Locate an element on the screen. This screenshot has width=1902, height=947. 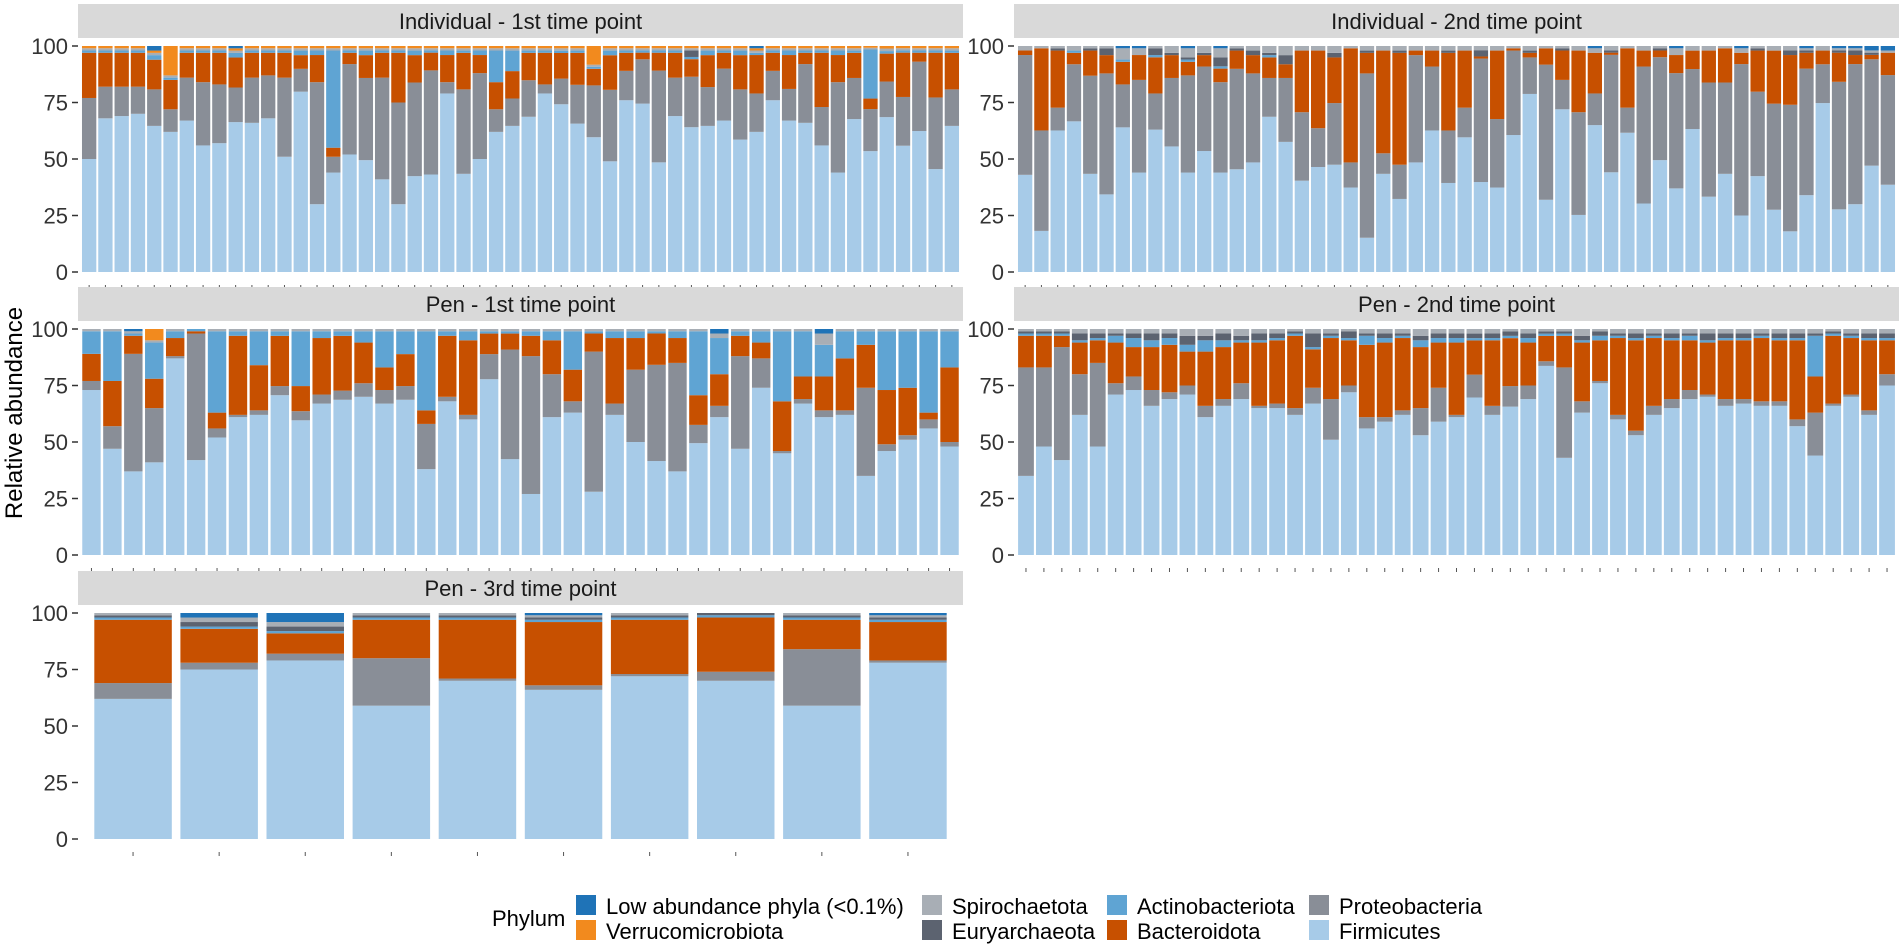
y-tick-label: 50 is located at coordinates (56, 726).